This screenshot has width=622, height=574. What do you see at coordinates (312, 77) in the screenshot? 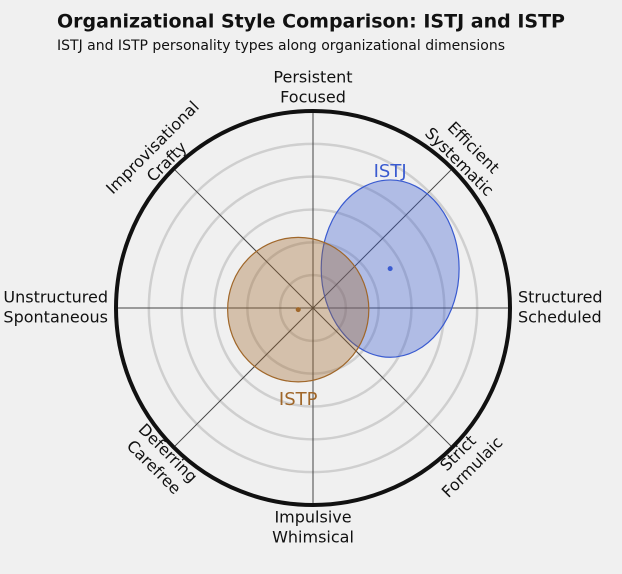
I see `axis-label-line: Persistent` at bounding box center [312, 77].